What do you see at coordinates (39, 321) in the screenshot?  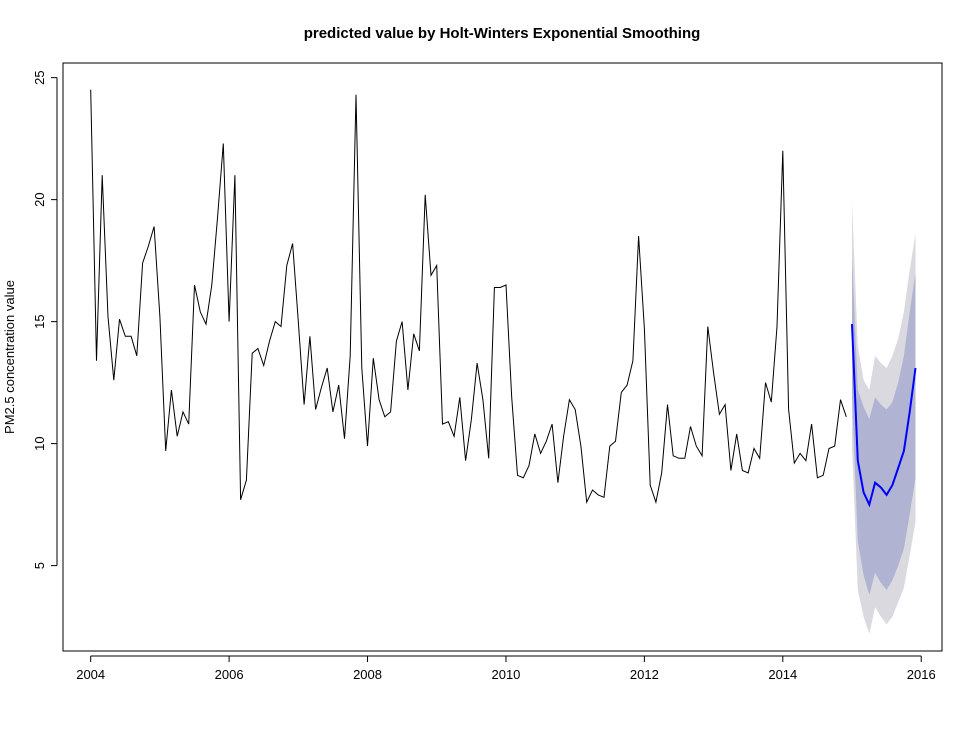 I see `y-tick-label: 15` at bounding box center [39, 321].